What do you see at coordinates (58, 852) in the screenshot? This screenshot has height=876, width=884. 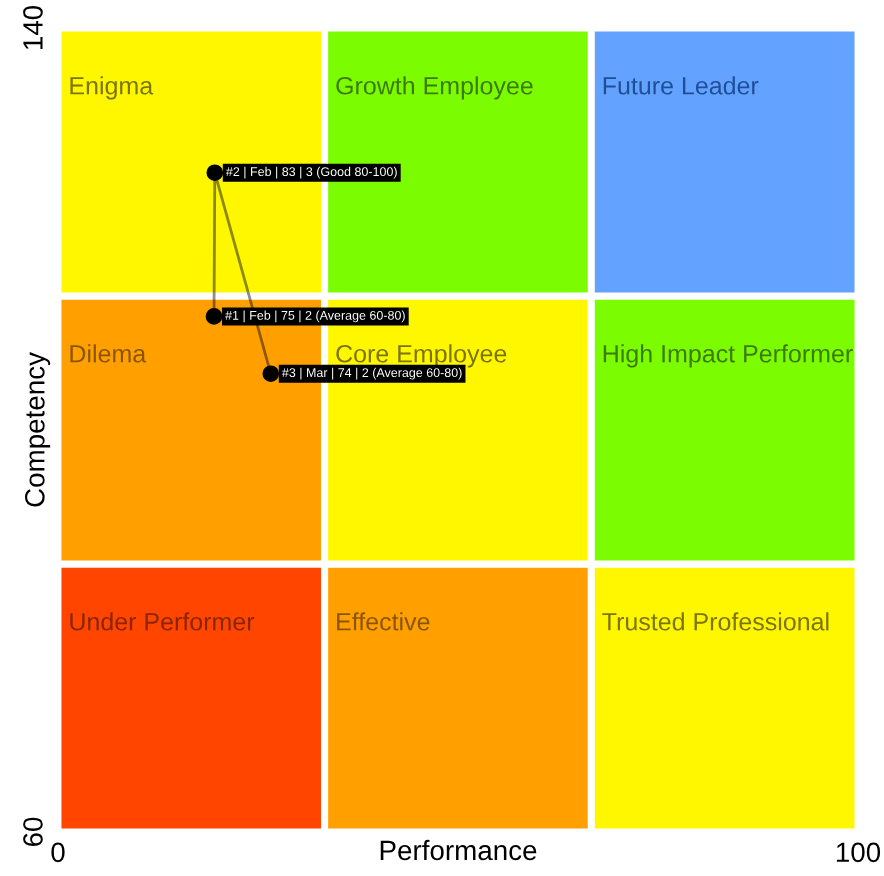 I see `x-tick-label: 0` at bounding box center [58, 852].